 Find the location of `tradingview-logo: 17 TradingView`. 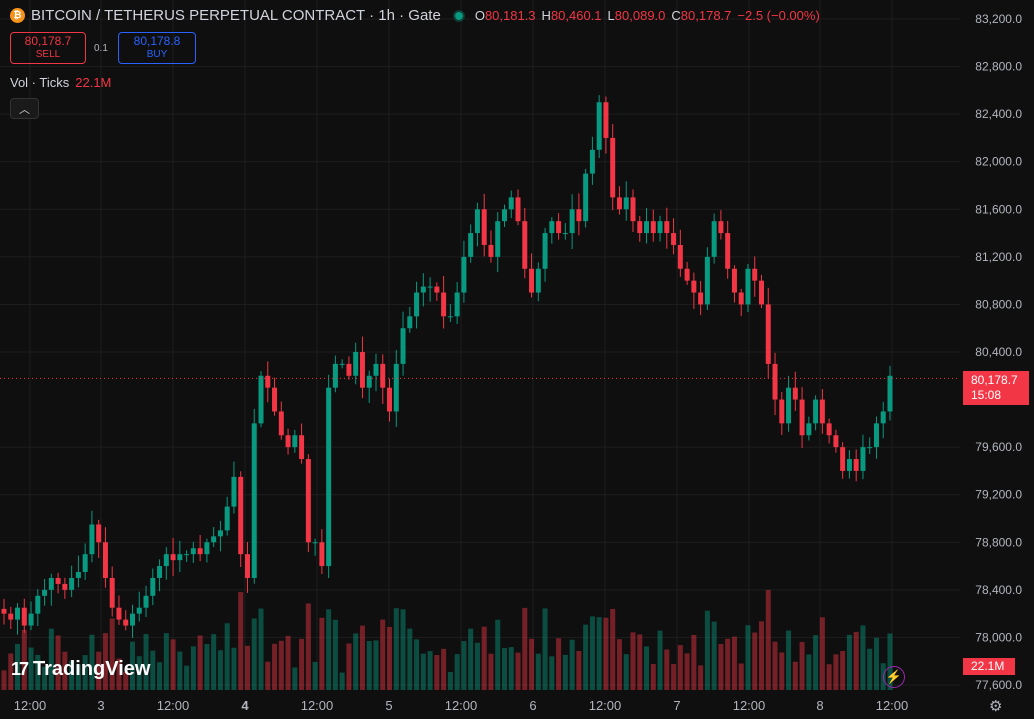

tradingview-logo: 17 TradingView is located at coordinates (81, 669).